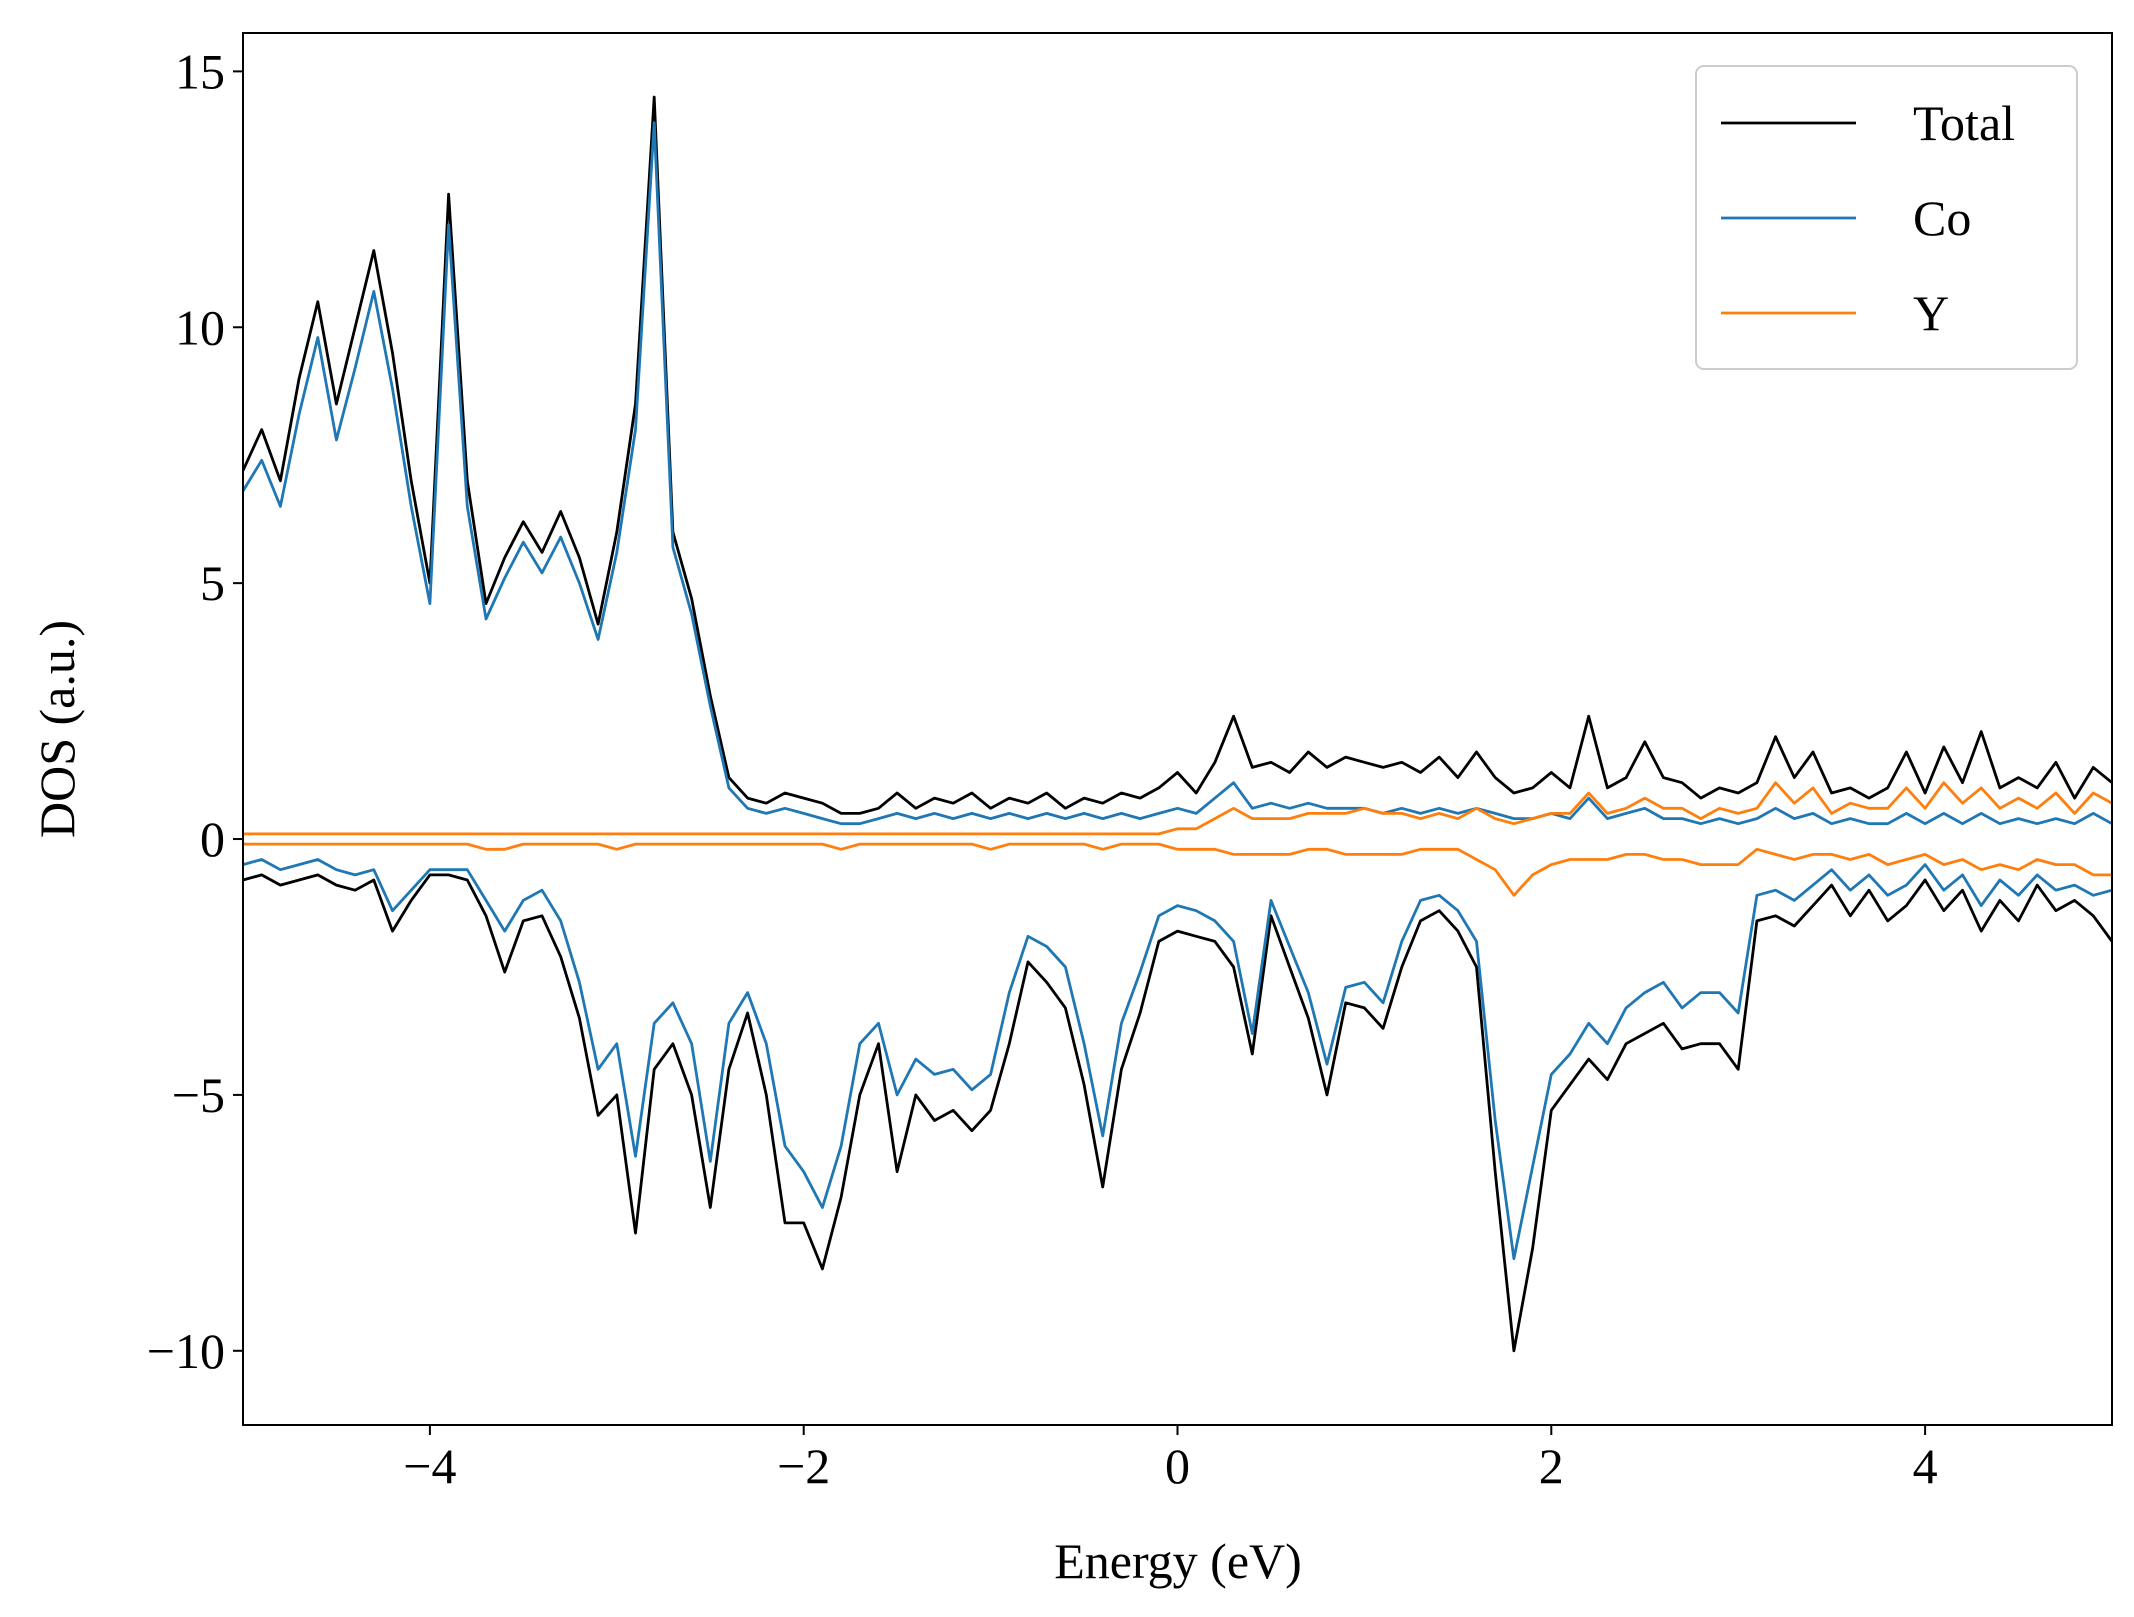 The height and width of the screenshot is (1617, 2134). Describe the element at coordinates (200, 71) in the screenshot. I see `y-tick-label: 15` at that location.